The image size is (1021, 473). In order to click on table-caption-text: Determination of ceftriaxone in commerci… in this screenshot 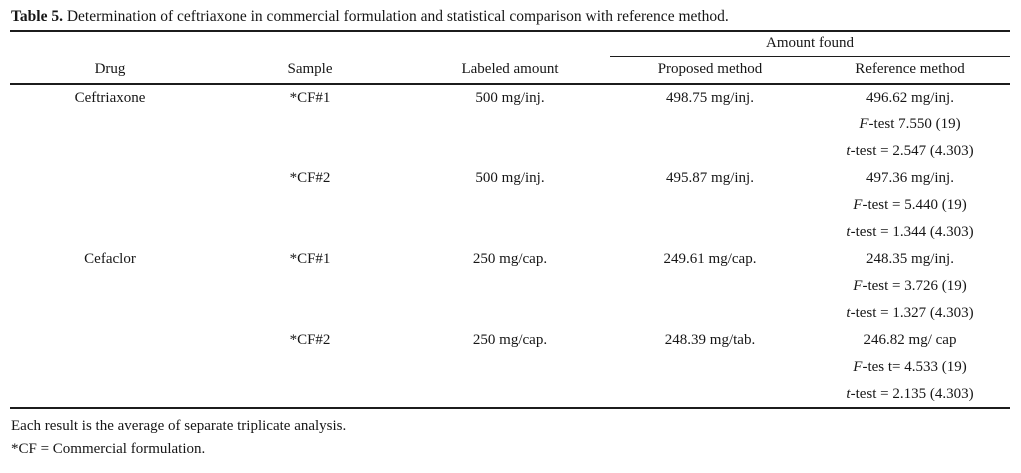, I will do `click(395, 16)`.